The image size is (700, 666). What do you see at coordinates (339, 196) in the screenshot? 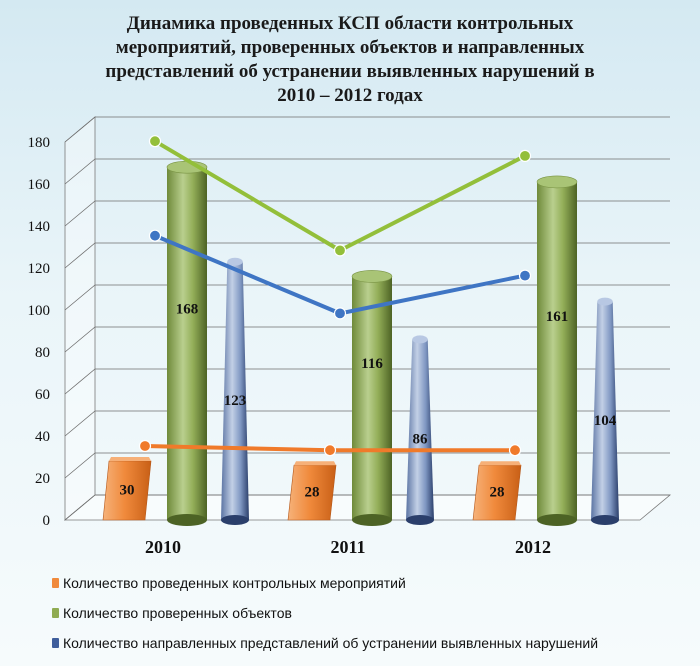
I see `trend-line` at bounding box center [339, 196].